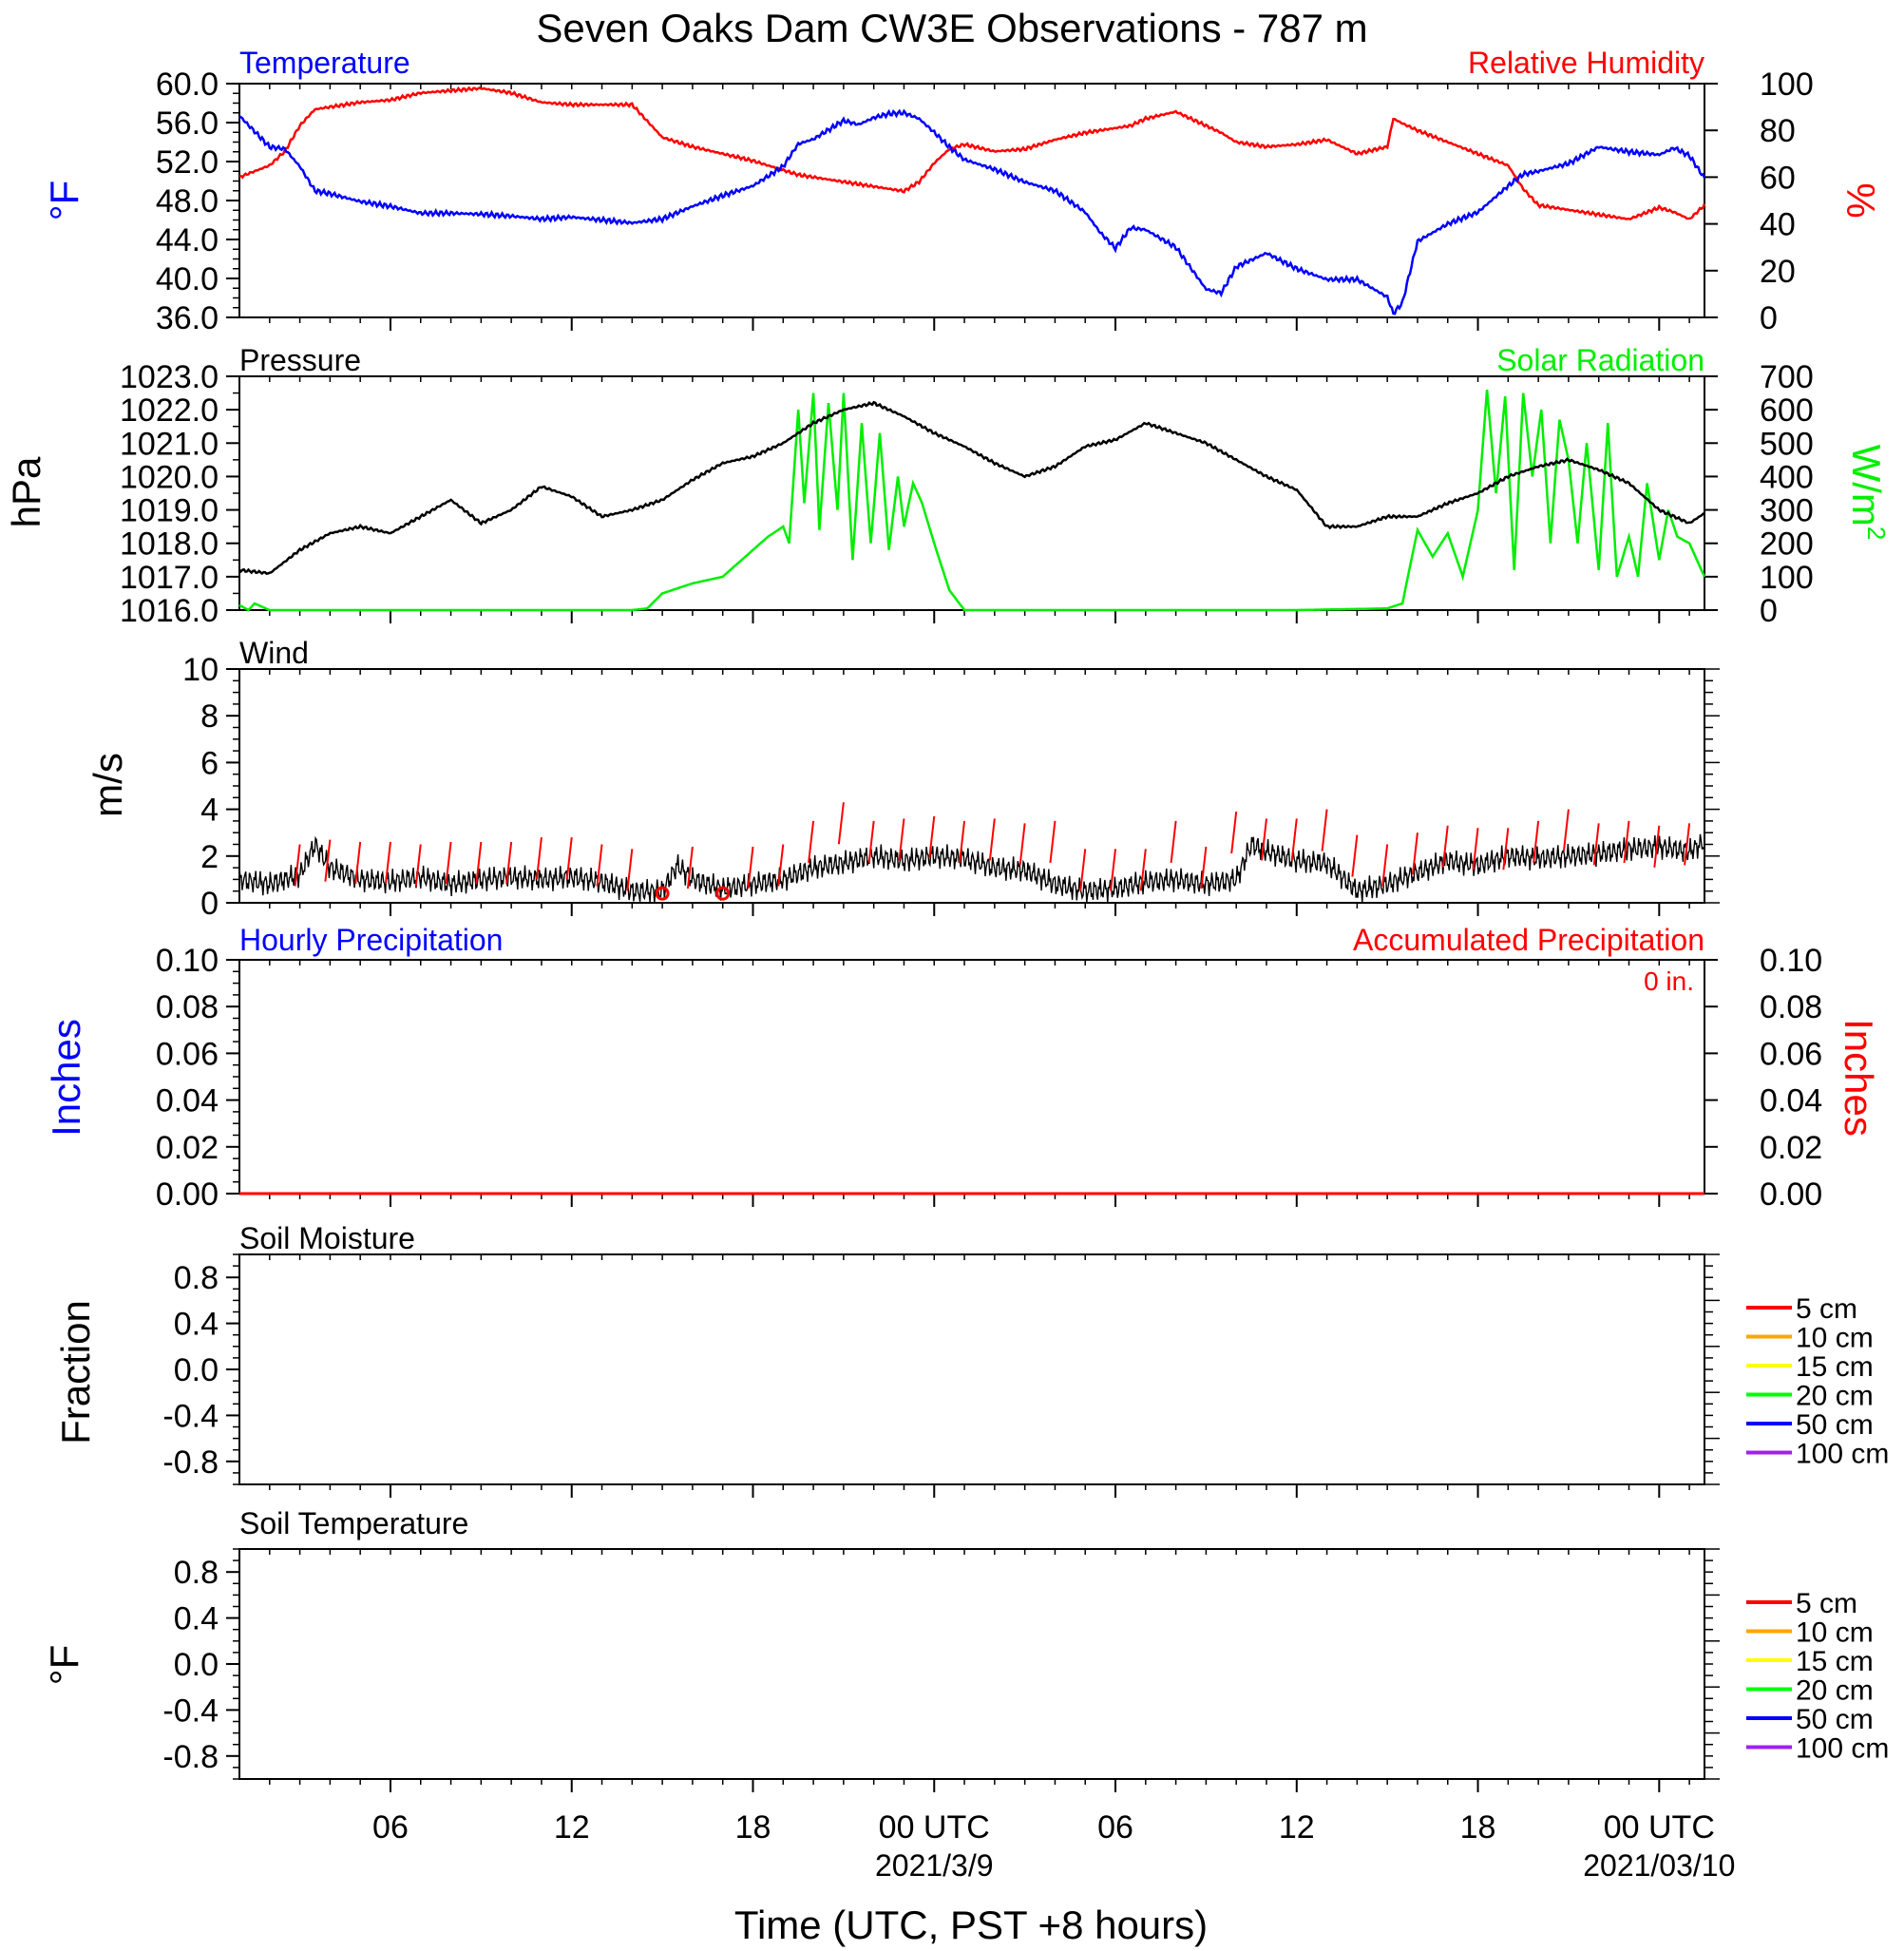 Image resolution: width=1904 pixels, height=1951 pixels. What do you see at coordinates (187, 162) in the screenshot?
I see `y-left-tick-label: 52.0` at bounding box center [187, 162].